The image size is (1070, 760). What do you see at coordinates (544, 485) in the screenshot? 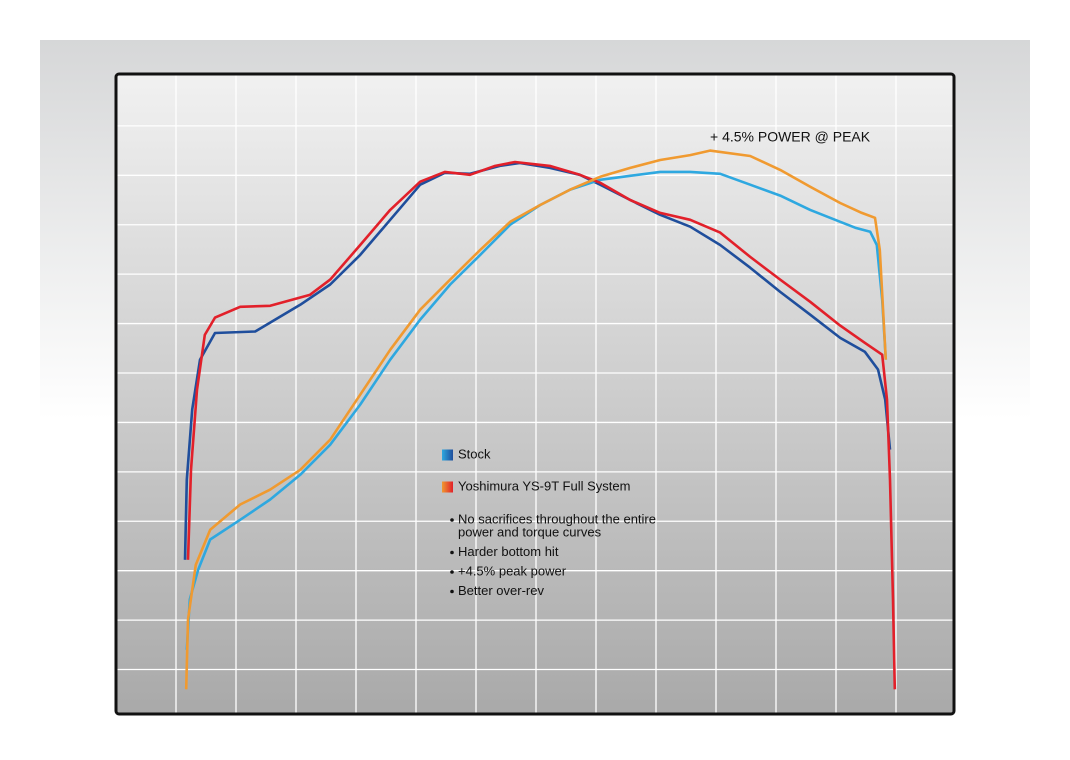
I see `legend-label: Yoshimura YS-9T Full System` at bounding box center [544, 485].